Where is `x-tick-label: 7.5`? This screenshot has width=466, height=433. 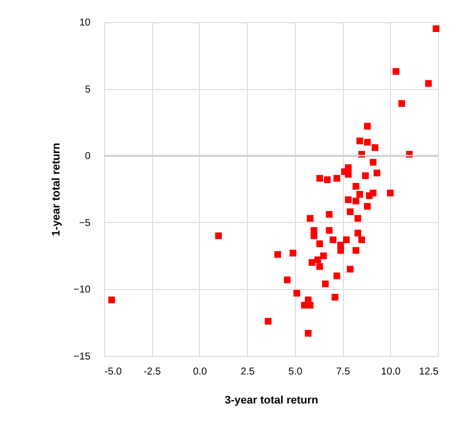 x-tick-label: 7.5 is located at coordinates (343, 372).